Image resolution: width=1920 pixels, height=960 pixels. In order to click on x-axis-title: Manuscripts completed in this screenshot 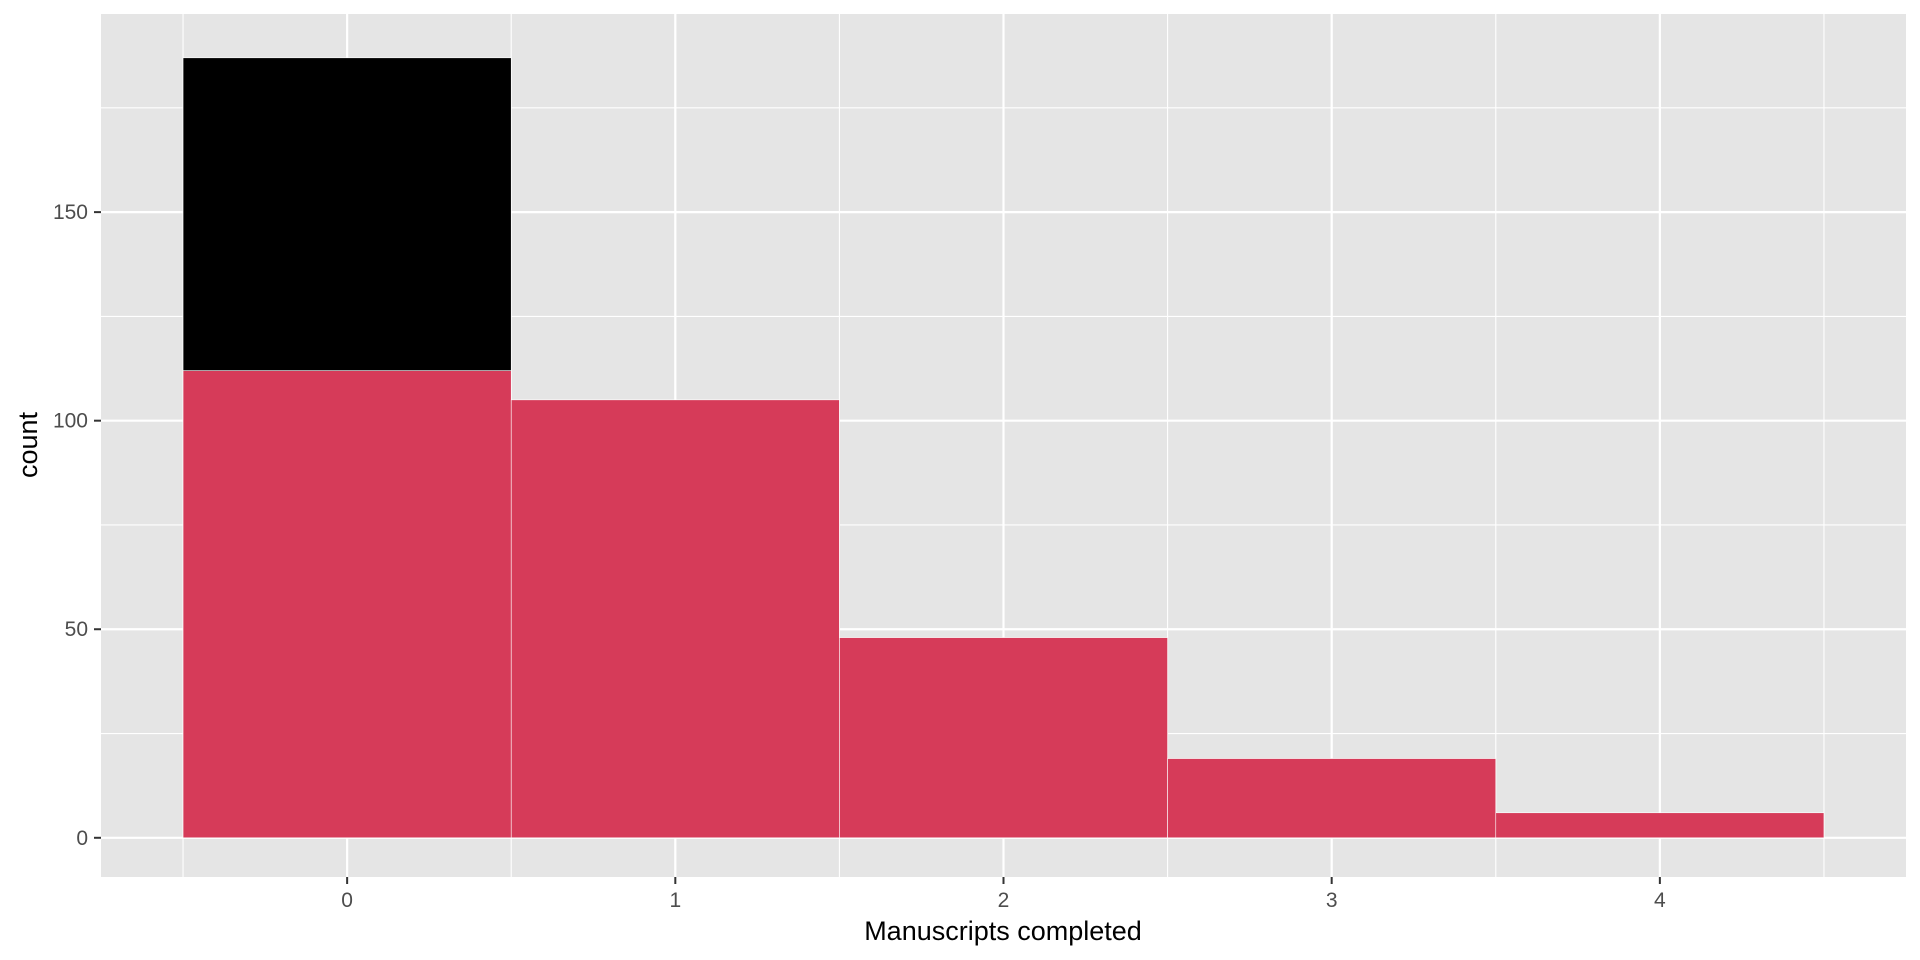, I will do `click(1003, 931)`.